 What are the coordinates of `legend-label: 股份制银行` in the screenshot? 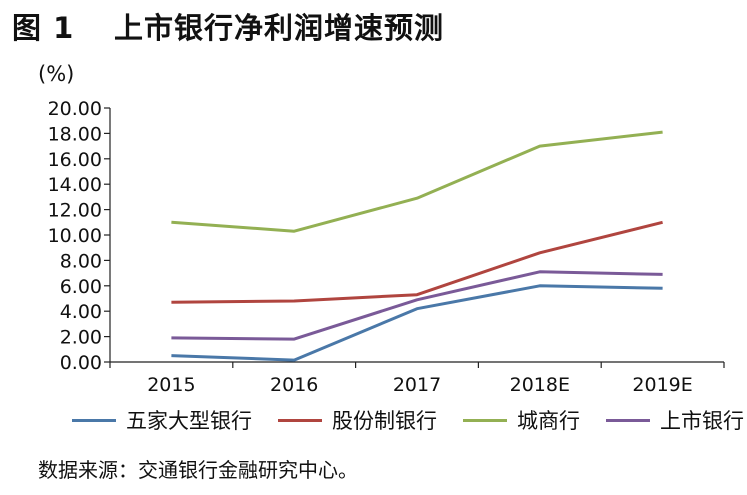 It's located at (384, 421).